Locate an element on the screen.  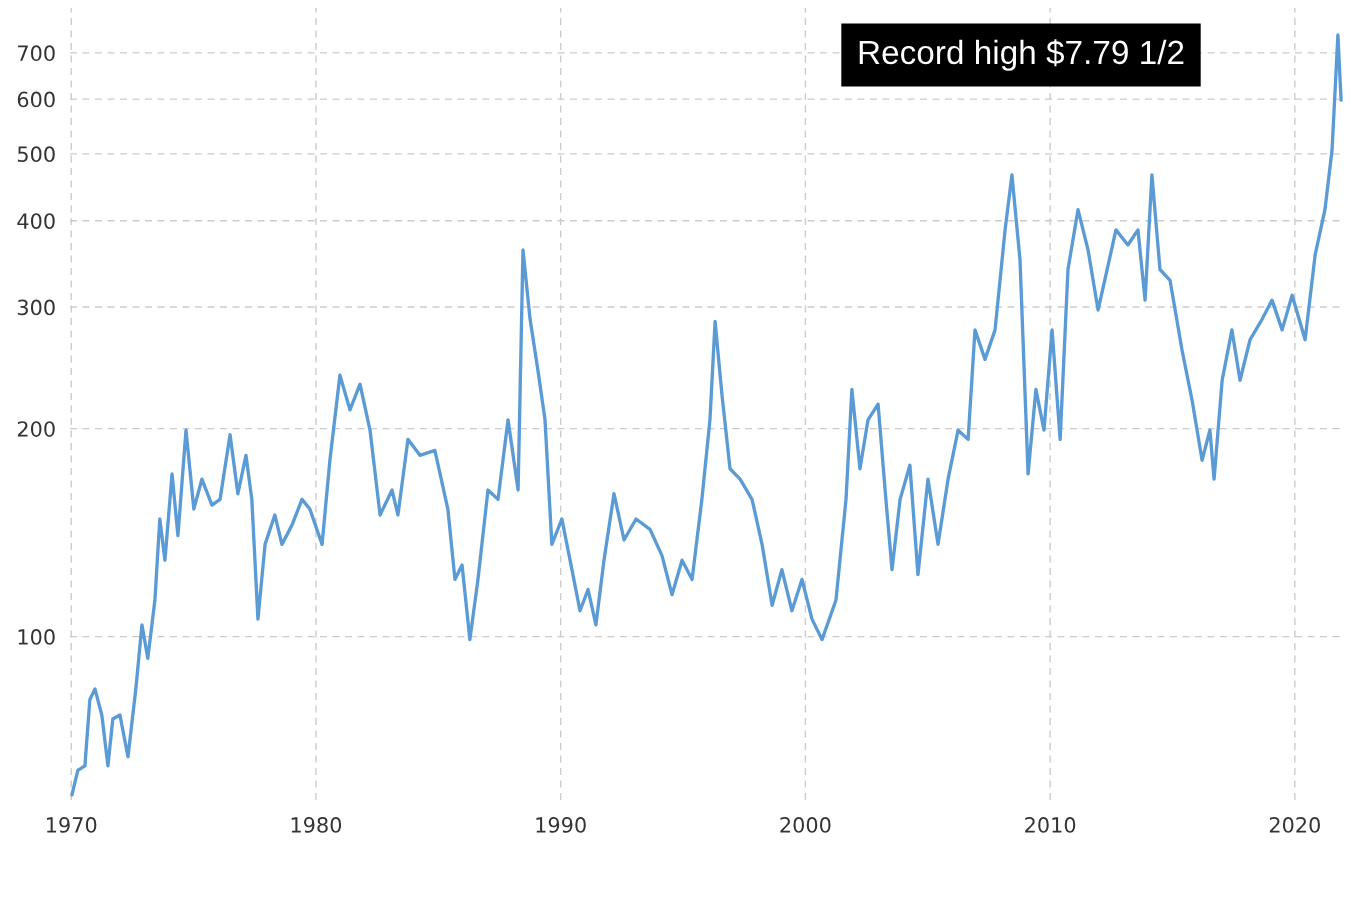
y-tick-label: 700 is located at coordinates (36, 53).